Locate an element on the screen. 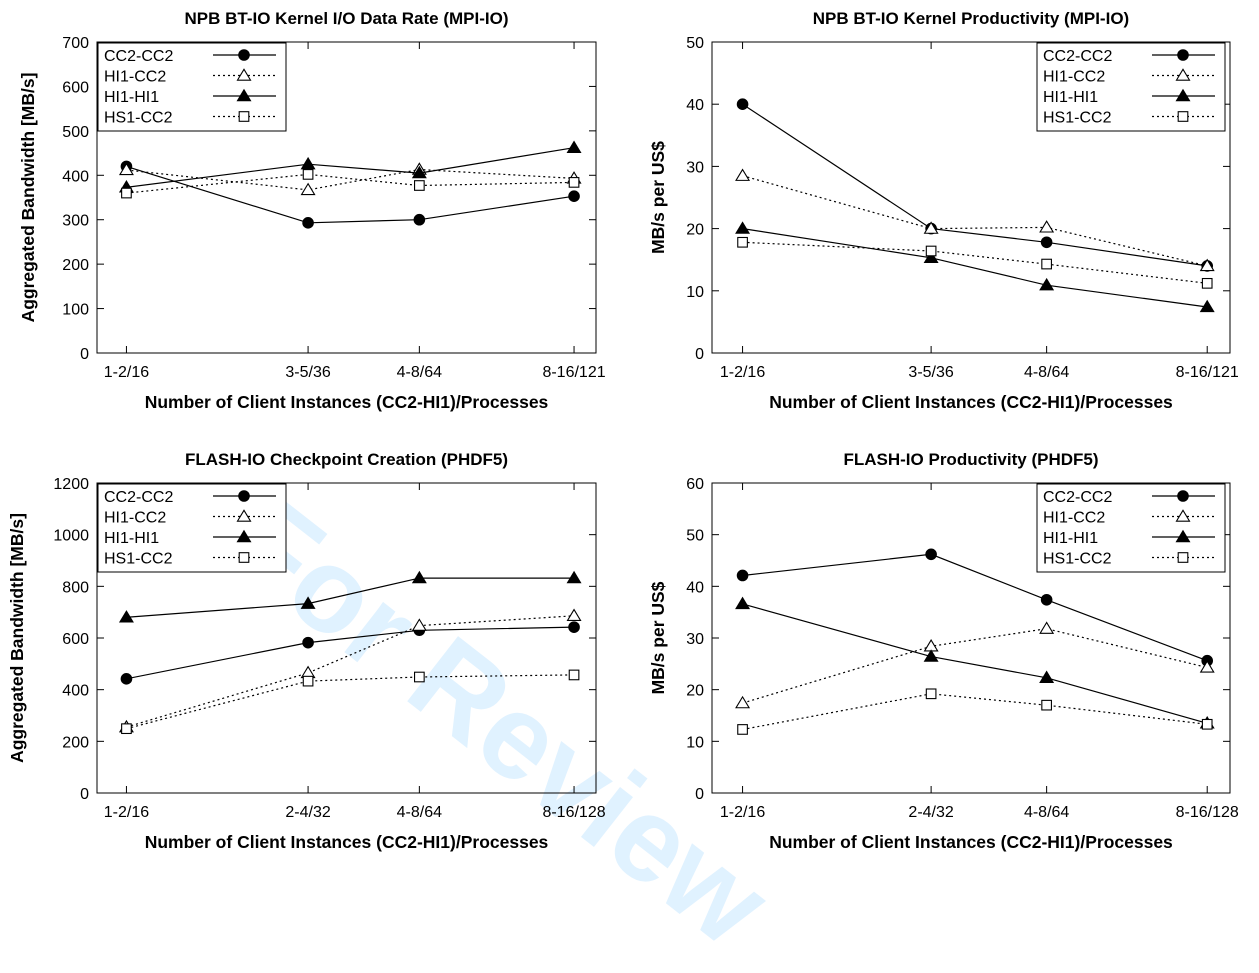 The width and height of the screenshot is (1259, 973). chart3-xtick-label-3: 8-16/128 is located at coordinates (573, 812).